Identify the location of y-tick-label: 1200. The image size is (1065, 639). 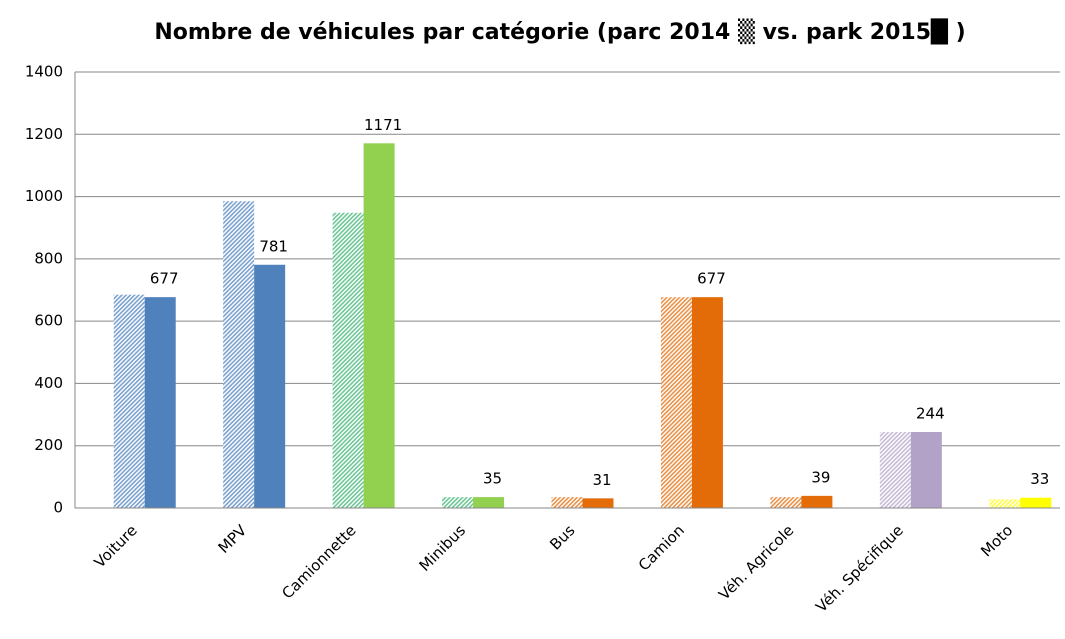
(44, 134).